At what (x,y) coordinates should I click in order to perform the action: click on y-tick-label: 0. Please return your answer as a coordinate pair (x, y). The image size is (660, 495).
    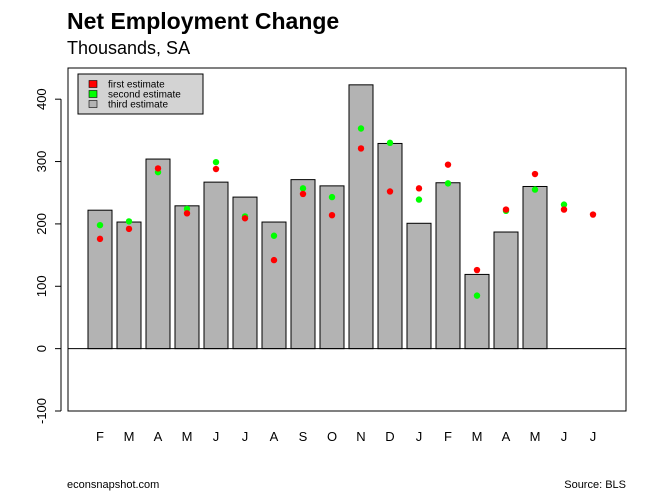
    Looking at the image, I should click on (41, 348).